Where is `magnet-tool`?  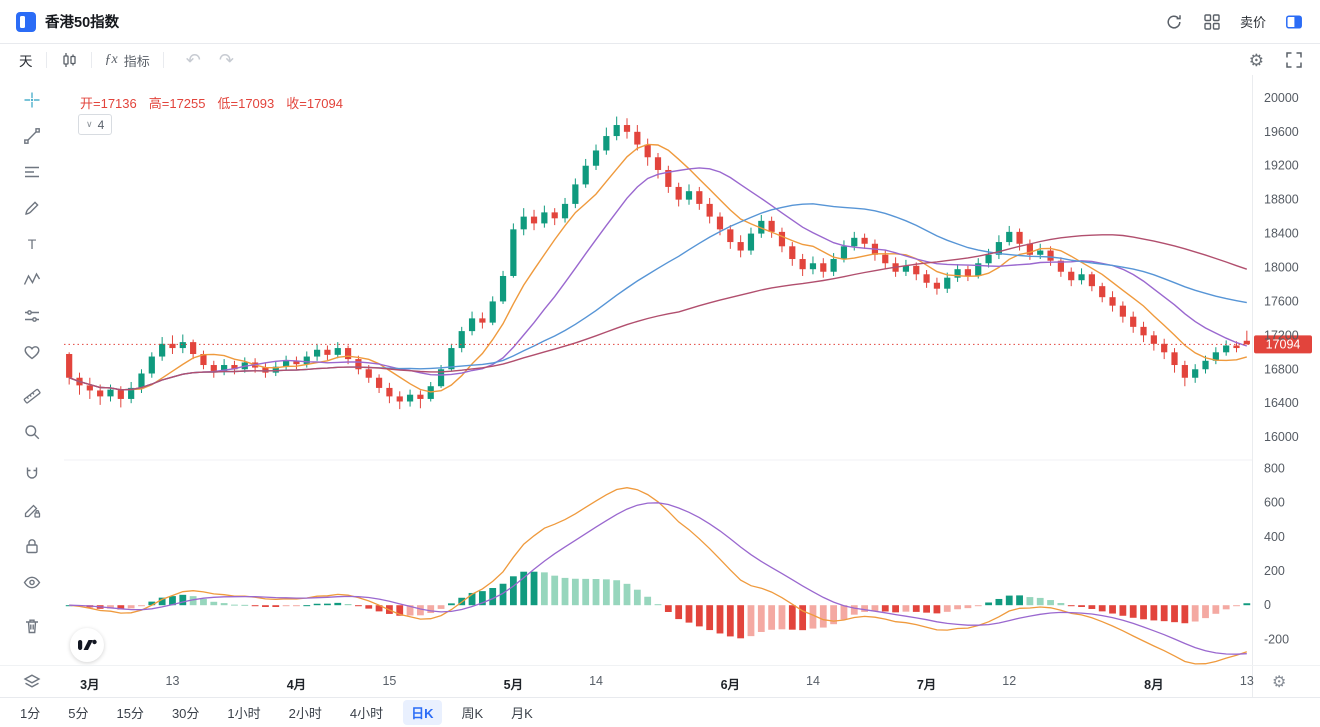 magnet-tool is located at coordinates (32, 474).